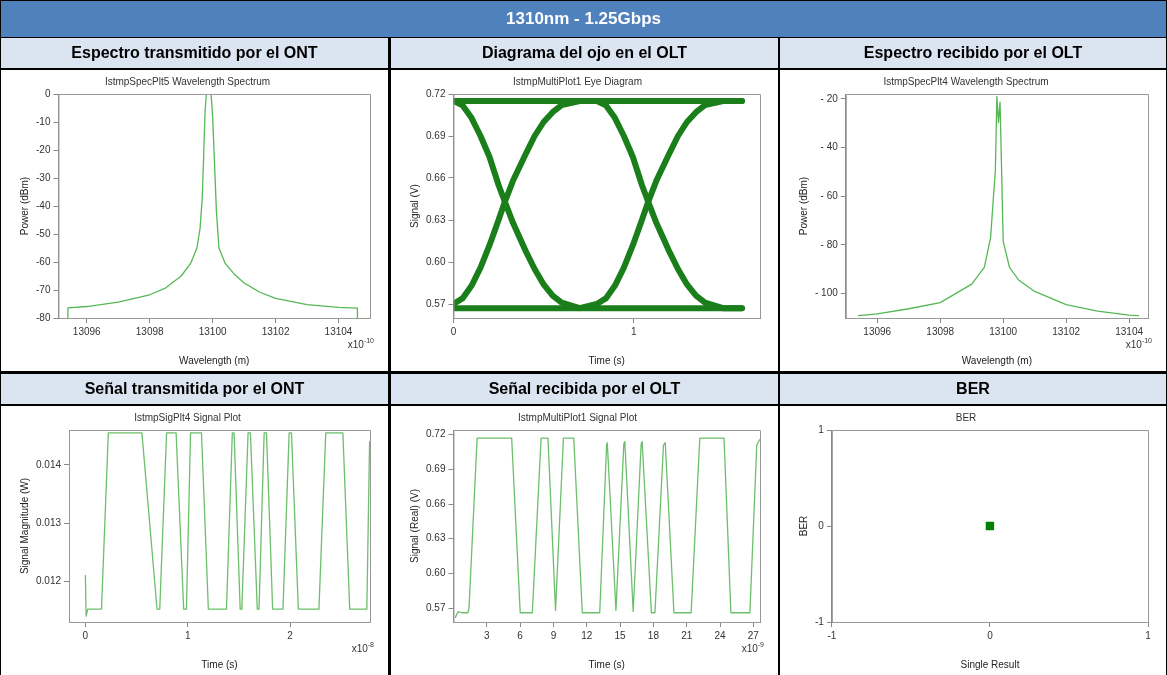  Describe the element at coordinates (43, 261) in the screenshot. I see `y-tick-label: -60` at that location.